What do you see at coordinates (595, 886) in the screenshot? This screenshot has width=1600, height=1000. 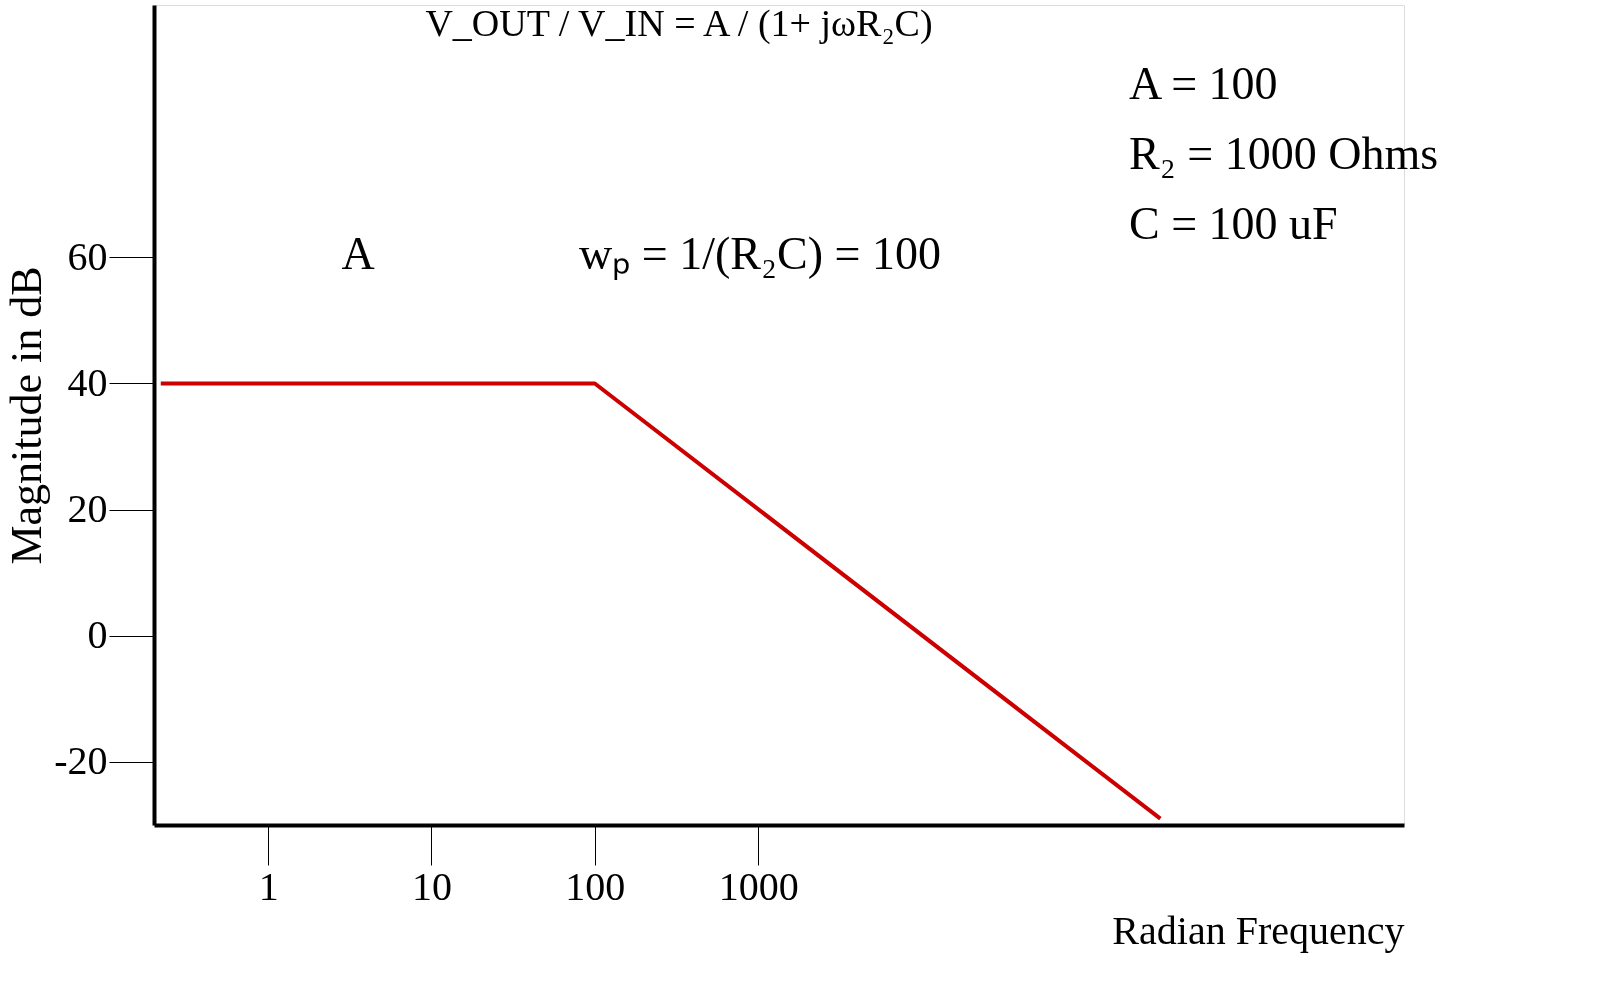 I see `x-tick-label: 100` at bounding box center [595, 886].